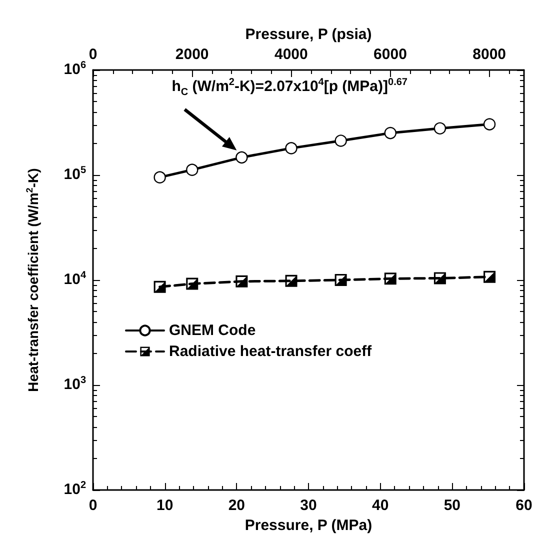 The width and height of the screenshot is (545, 541). I want to click on x2-tick-label: 8000, so click(489, 54).